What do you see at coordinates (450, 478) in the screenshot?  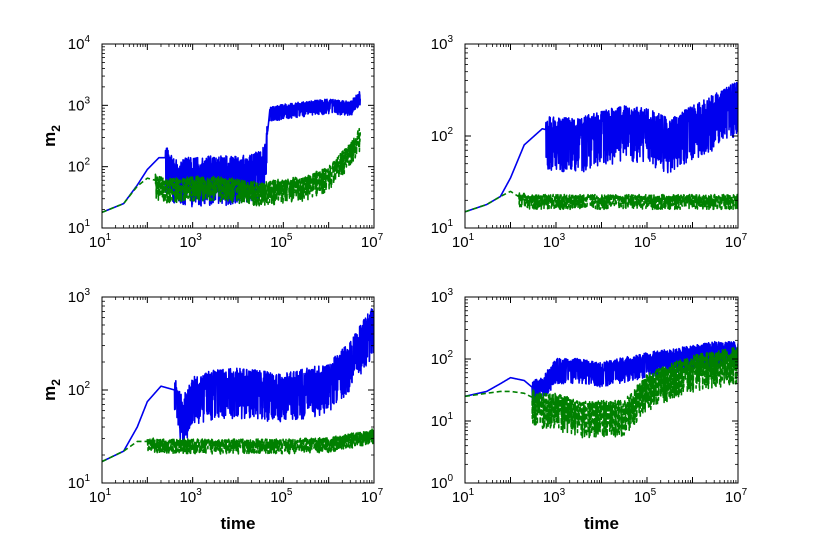 I see `y-tick-exponent: 0` at bounding box center [450, 478].